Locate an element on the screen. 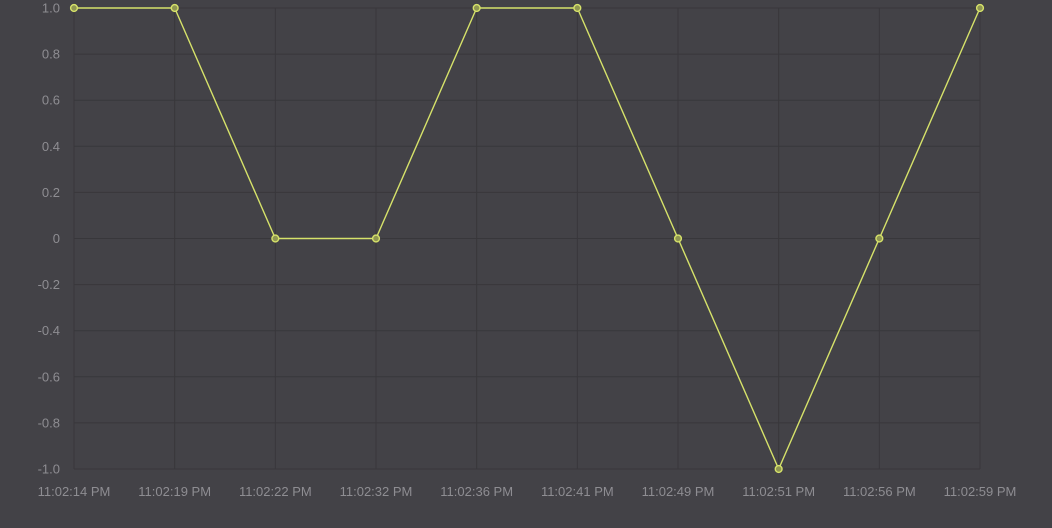 This screenshot has height=528, width=1052. x-tick-label: 11:02:32 PM is located at coordinates (376, 491).